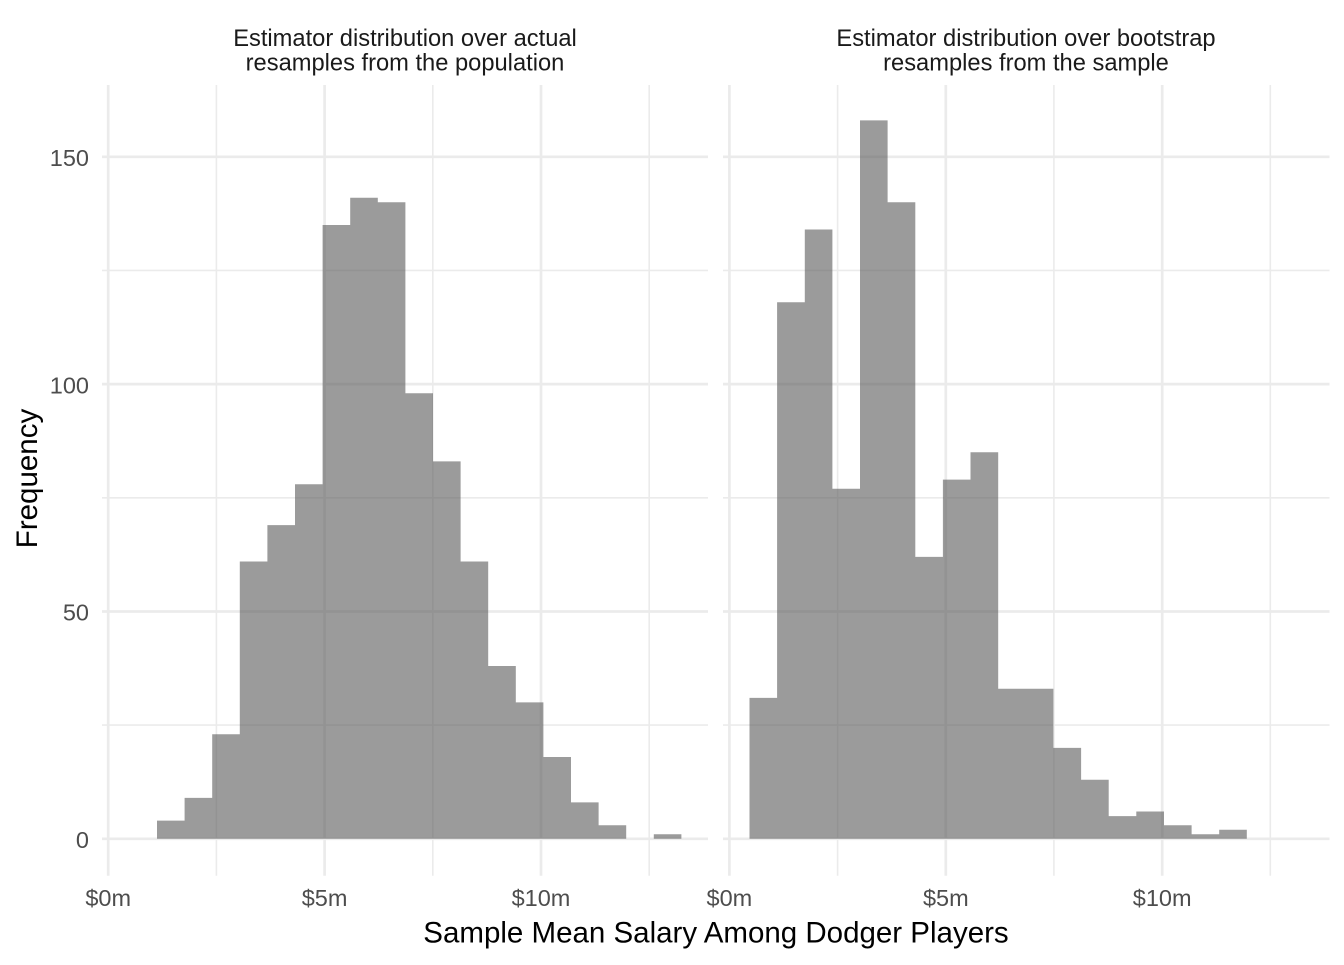 Image resolution: width=1344 pixels, height=965 pixels. I want to click on svg-text: 100, so click(69, 385).